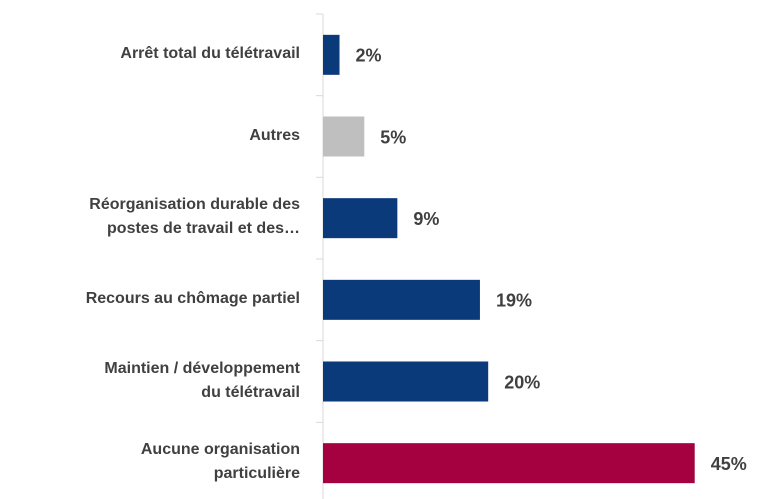  What do you see at coordinates (192, 298) in the screenshot?
I see `category-label: Recours au chômage partiel` at bounding box center [192, 298].